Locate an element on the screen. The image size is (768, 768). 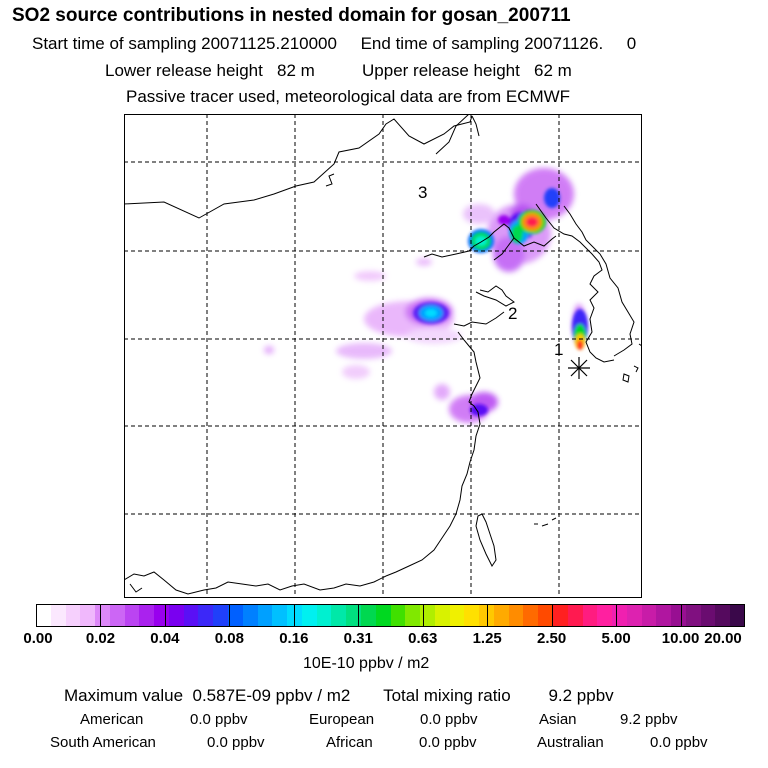
lower-height-value: 82 m is located at coordinates (296, 70).